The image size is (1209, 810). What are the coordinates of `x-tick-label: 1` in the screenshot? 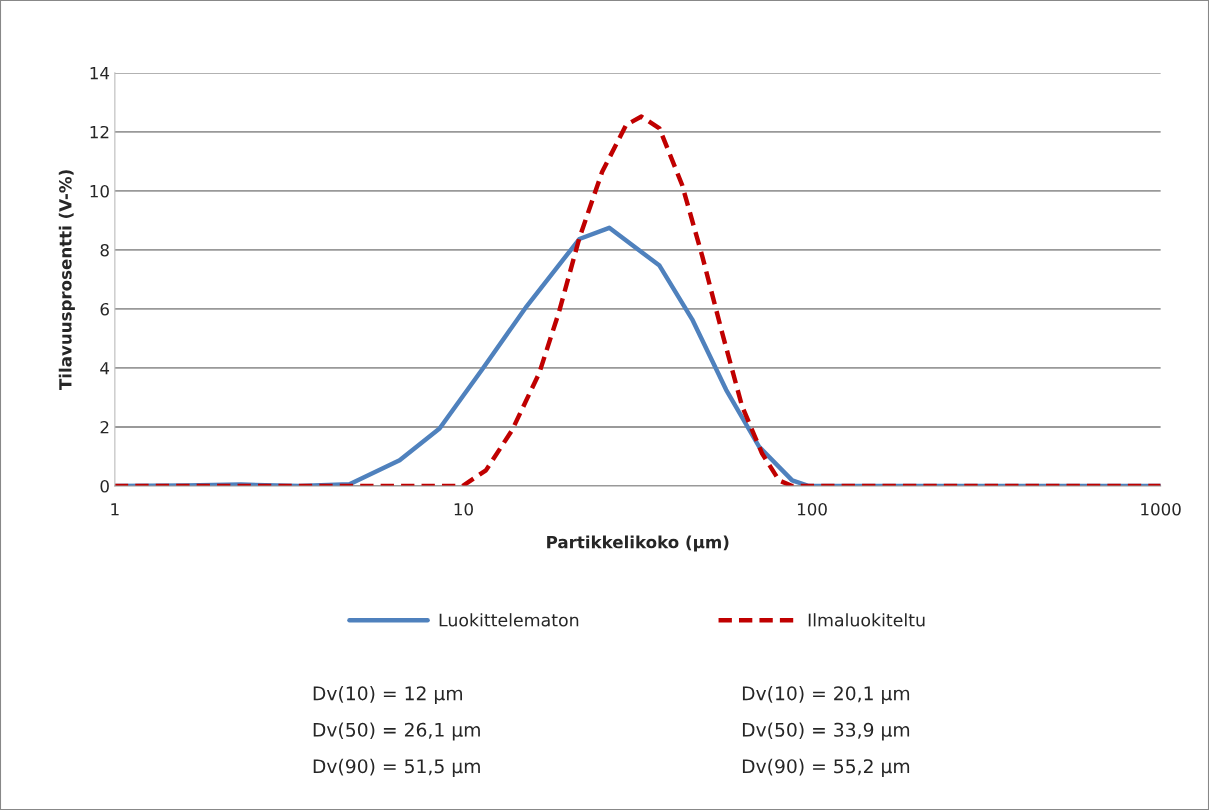 It's located at (115, 509).